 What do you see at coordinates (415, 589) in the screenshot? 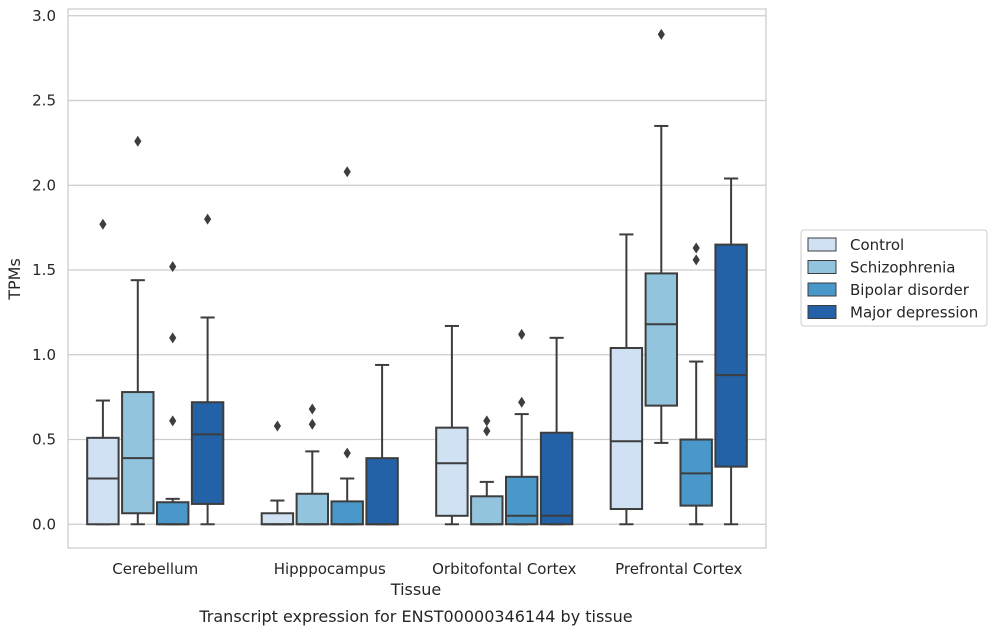
I see `x-axis-label: Tissue` at bounding box center [415, 589].